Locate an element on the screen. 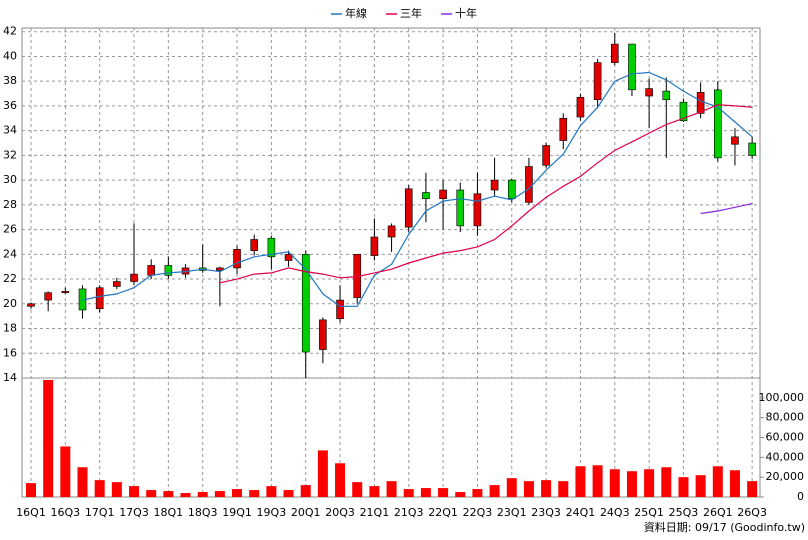  y-tick-label: 38 is located at coordinates (10, 80).